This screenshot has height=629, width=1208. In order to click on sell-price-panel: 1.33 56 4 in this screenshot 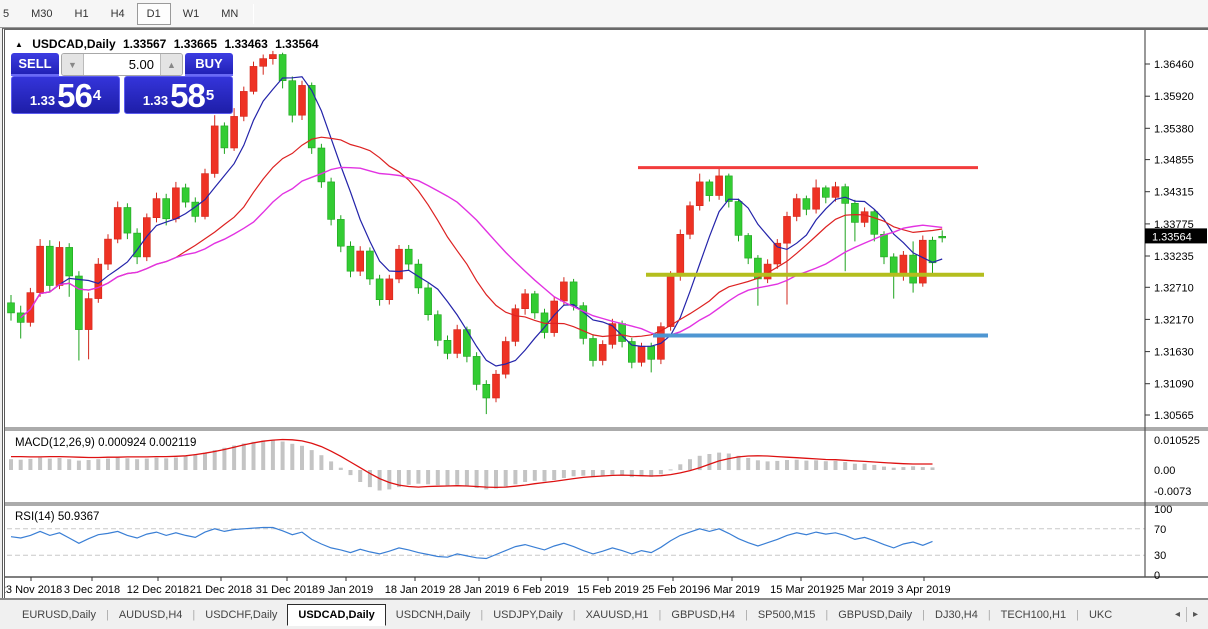, I will do `click(65, 95)`.